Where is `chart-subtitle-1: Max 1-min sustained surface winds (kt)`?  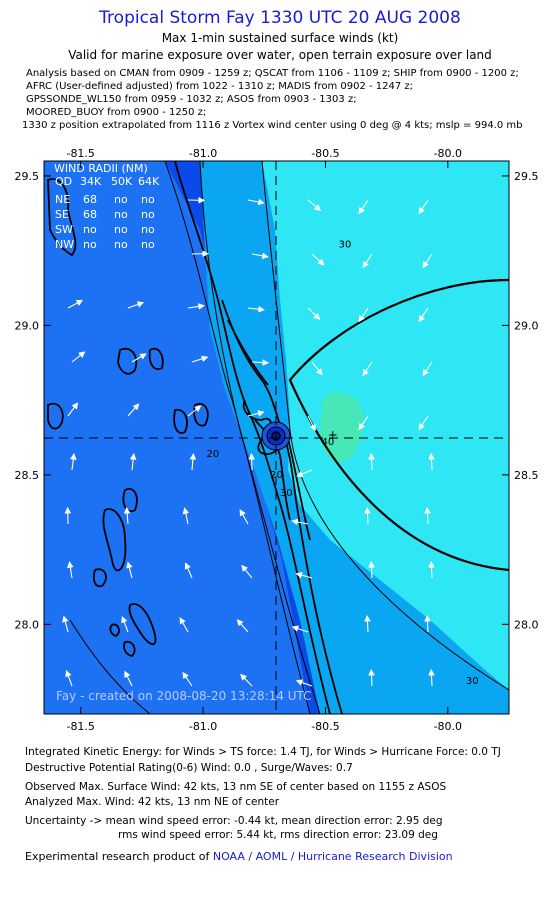 chart-subtitle-1: Max 1-min sustained surface winds (kt) is located at coordinates (280, 38).